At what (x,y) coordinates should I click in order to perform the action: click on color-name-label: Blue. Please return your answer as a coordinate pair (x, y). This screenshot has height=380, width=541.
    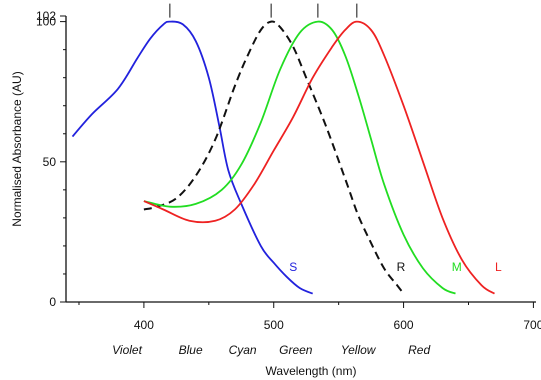
    Looking at the image, I should click on (191, 350).